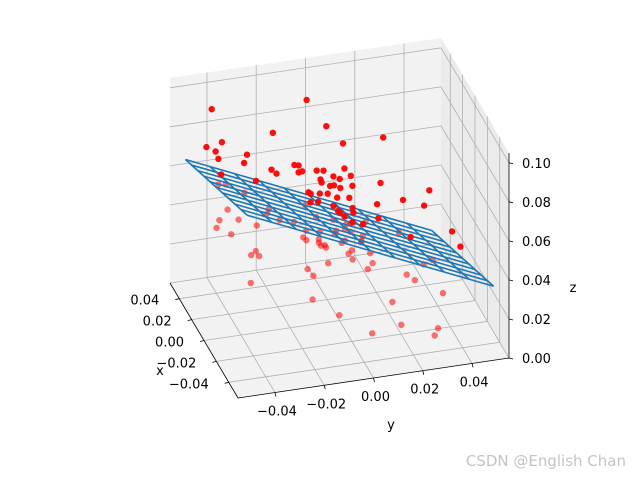  Describe the element at coordinates (375, 397) in the screenshot. I see `y-tick-label: 0.00` at that location.